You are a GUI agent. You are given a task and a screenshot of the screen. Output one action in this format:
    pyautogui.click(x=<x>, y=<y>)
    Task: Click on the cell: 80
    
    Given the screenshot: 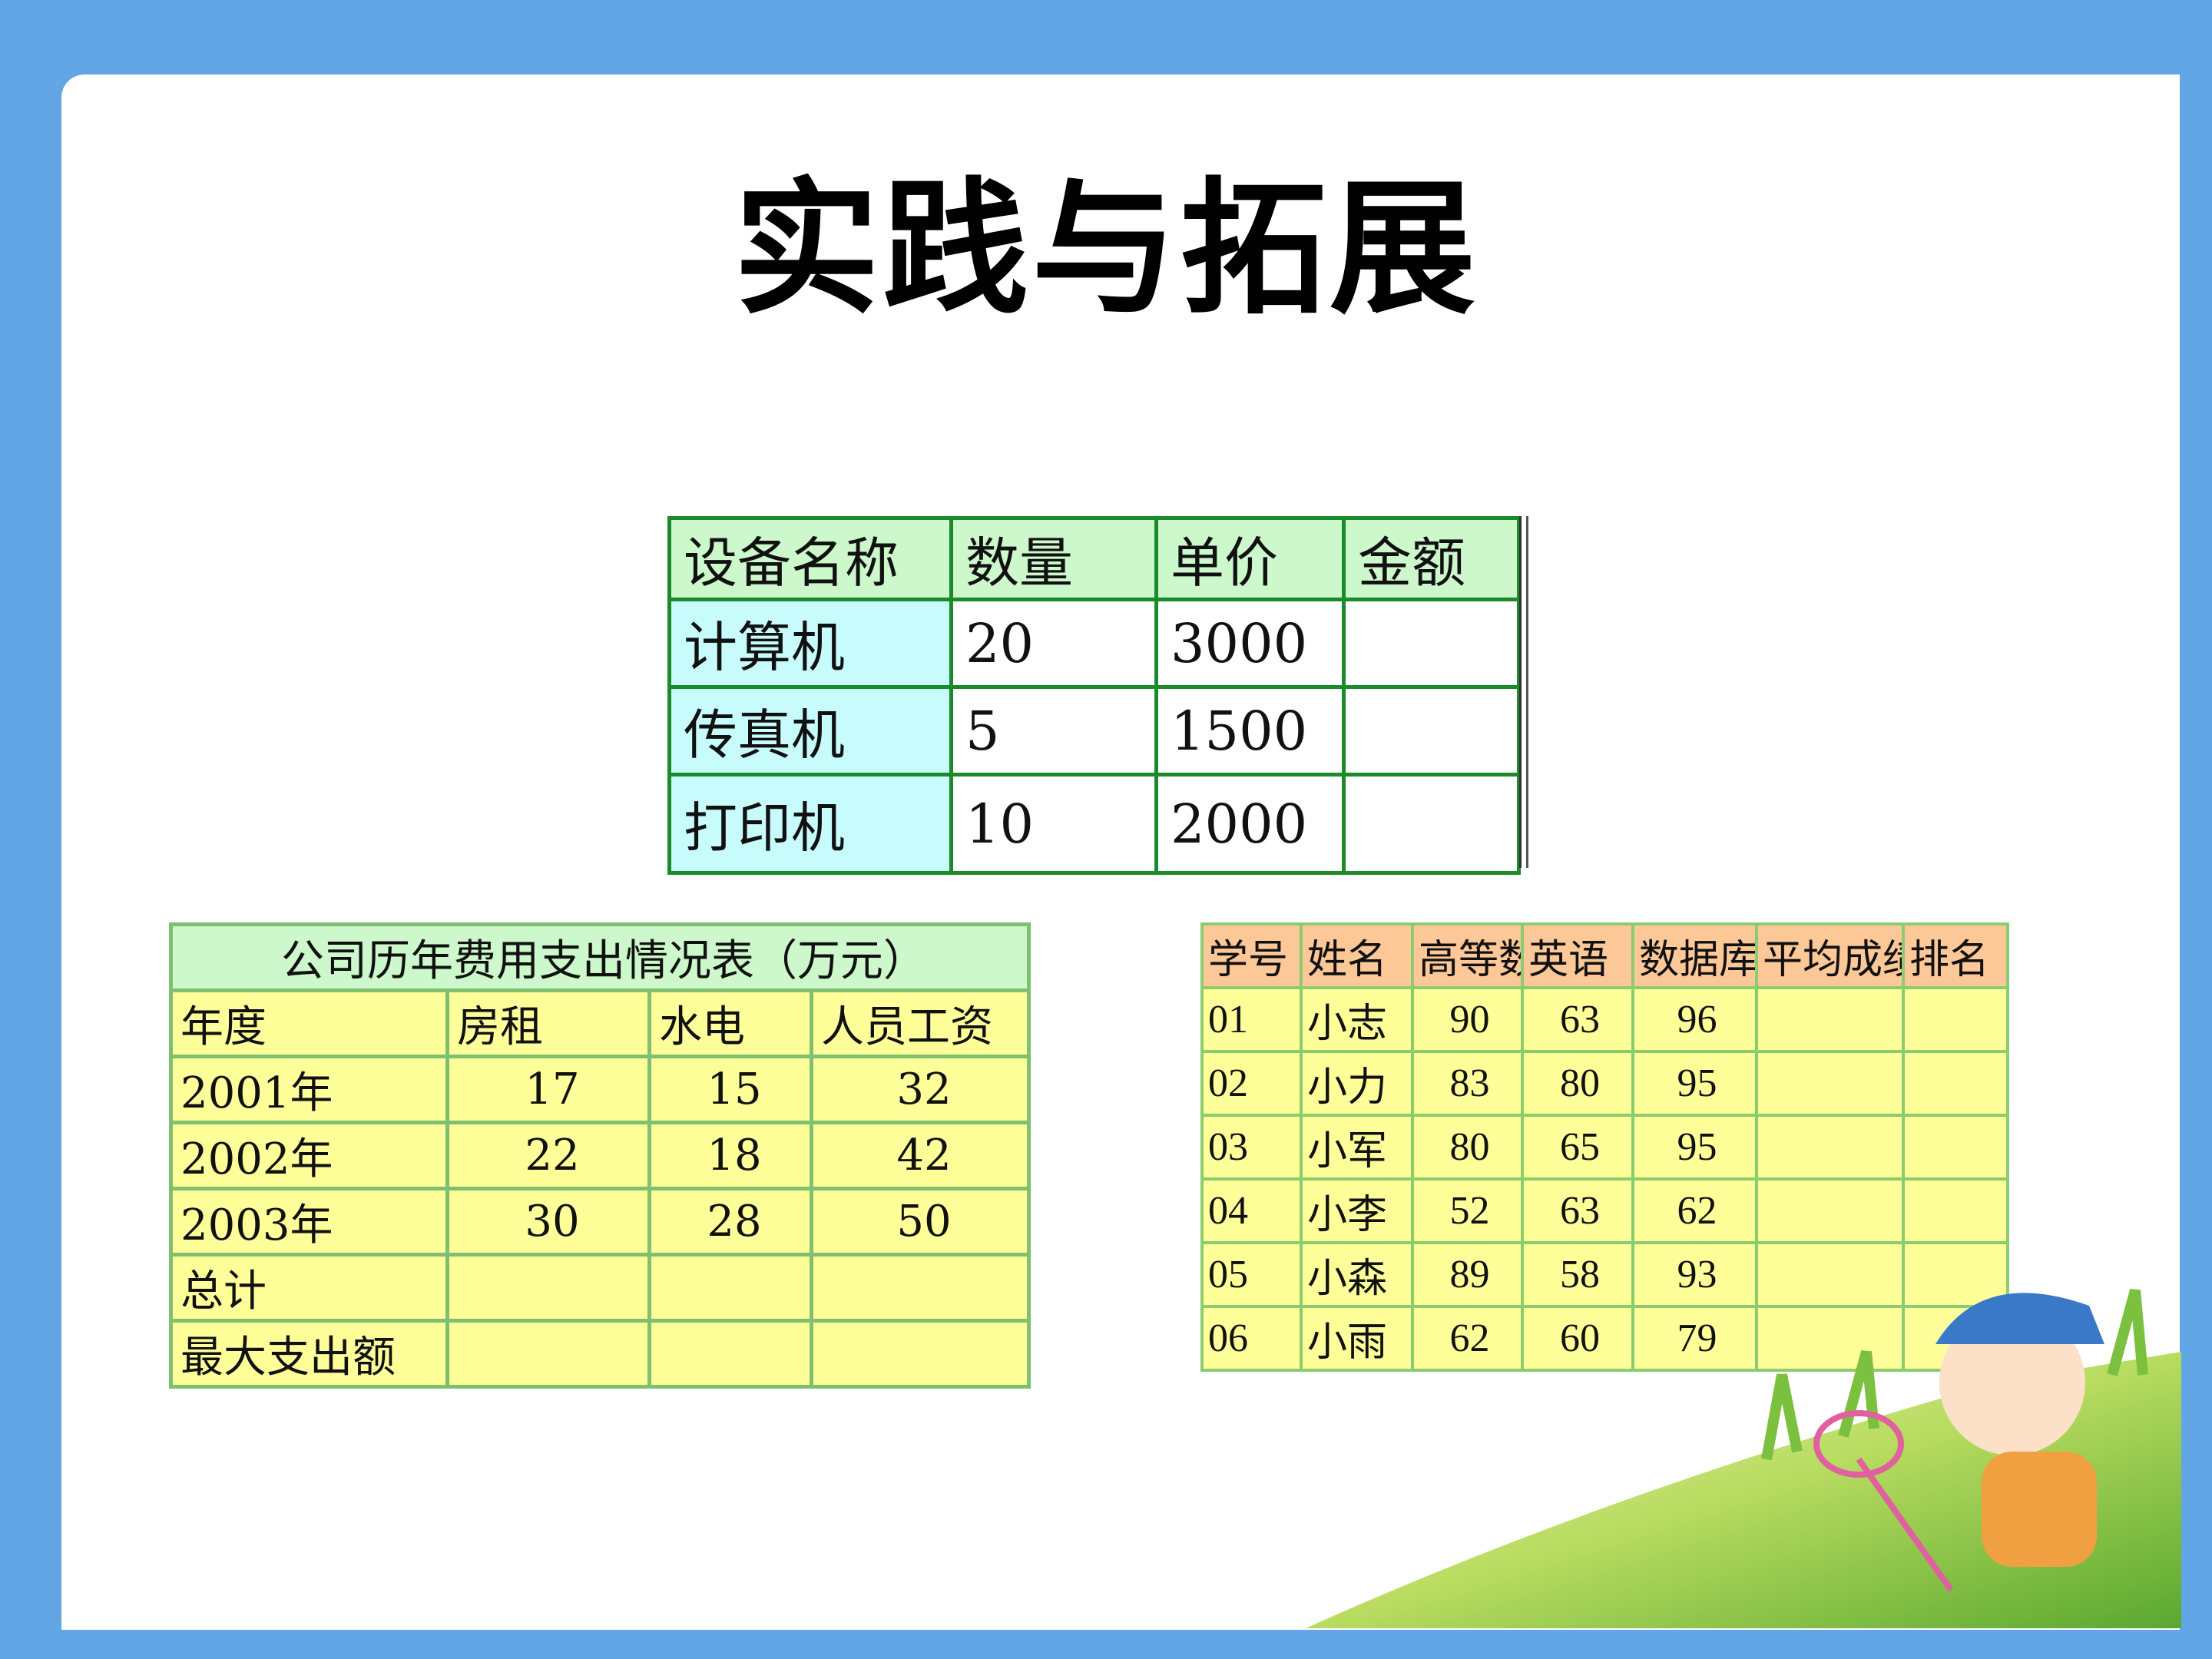 What is the action you would take?
    pyautogui.click(x=1468, y=1147)
    